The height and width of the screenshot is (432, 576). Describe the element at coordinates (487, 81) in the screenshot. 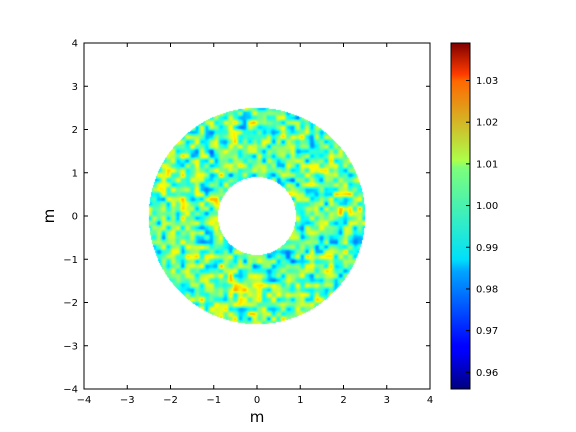

I see `colorbar-tick-label: 1.03` at that location.